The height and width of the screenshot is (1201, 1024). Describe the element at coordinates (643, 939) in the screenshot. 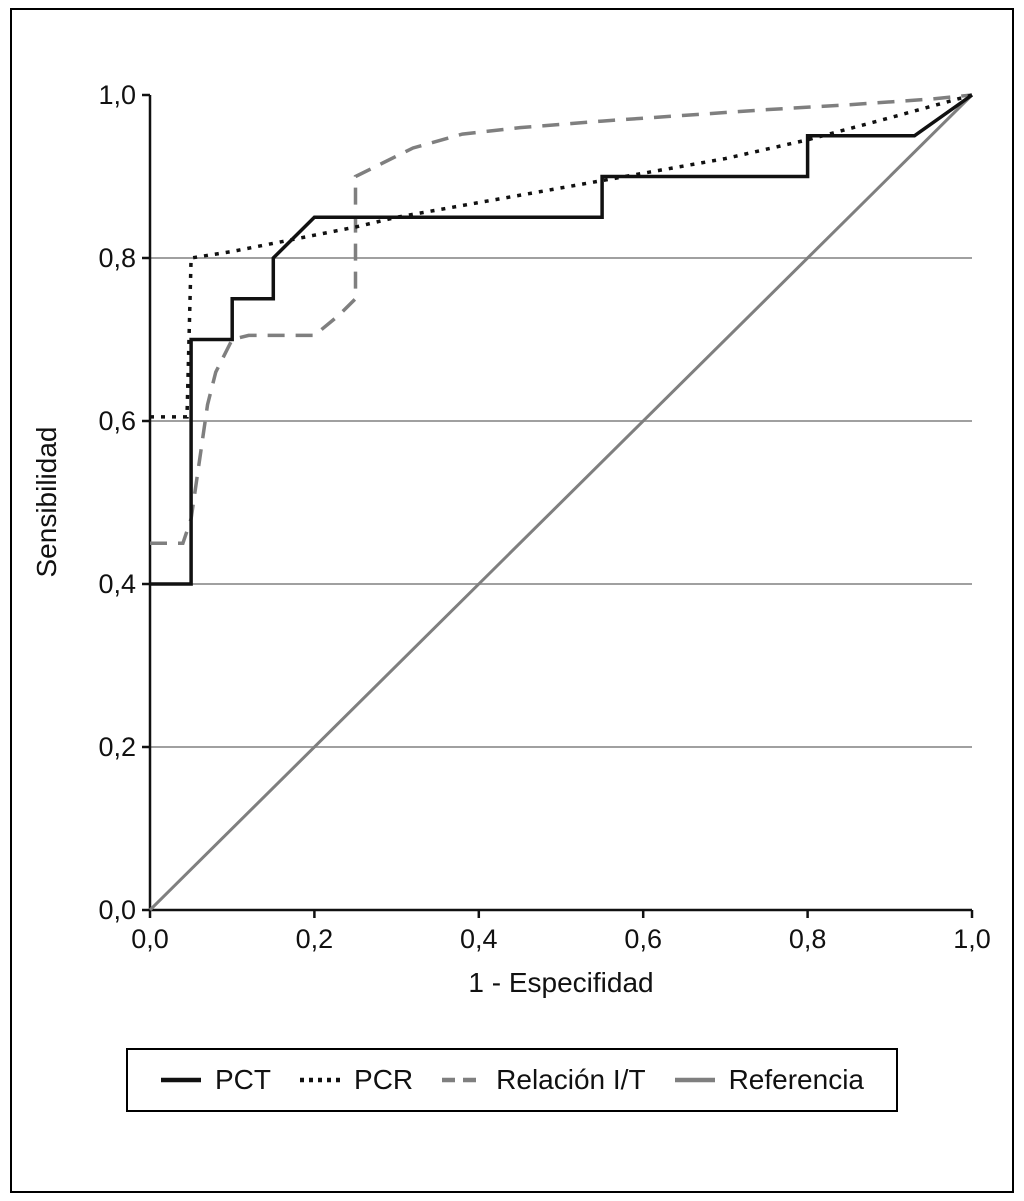

I see `x-tick-label: 0,6` at that location.